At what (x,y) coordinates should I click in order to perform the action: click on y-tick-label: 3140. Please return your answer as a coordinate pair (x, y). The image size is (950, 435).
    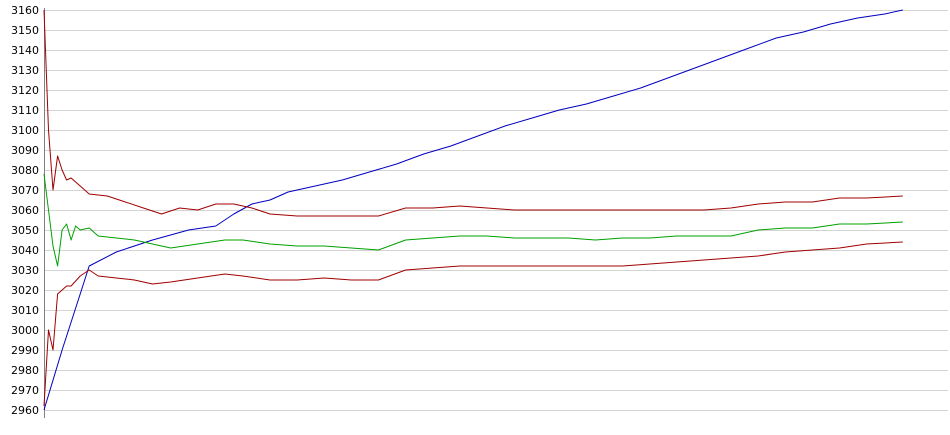
    Looking at the image, I should click on (25, 50).